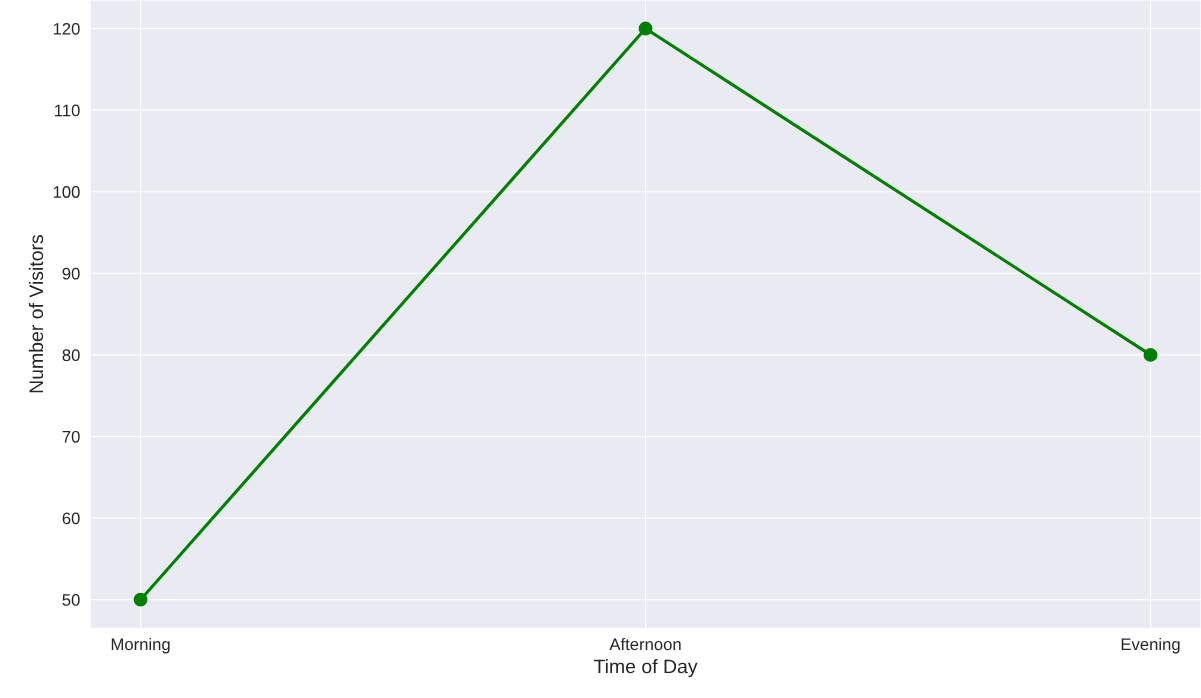 The image size is (1201, 698). What do you see at coordinates (1150, 645) in the screenshot?
I see `x-tick-label: Evening` at bounding box center [1150, 645].